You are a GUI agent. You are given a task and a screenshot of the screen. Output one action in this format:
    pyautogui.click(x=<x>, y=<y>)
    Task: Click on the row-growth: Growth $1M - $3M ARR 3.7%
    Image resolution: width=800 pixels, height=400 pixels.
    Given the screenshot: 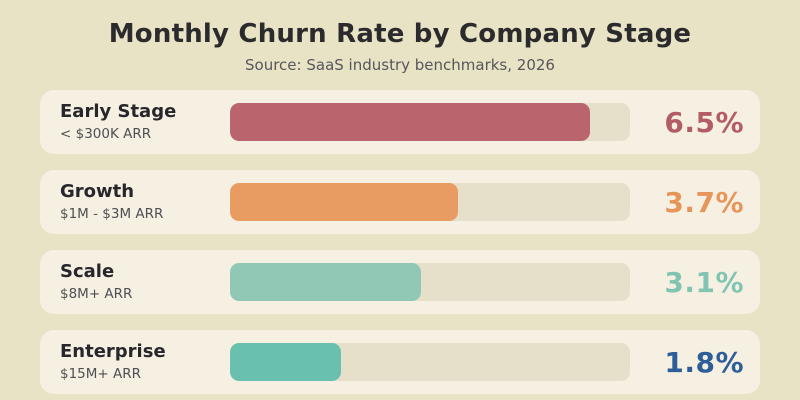 What is the action you would take?
    pyautogui.click(x=400, y=202)
    